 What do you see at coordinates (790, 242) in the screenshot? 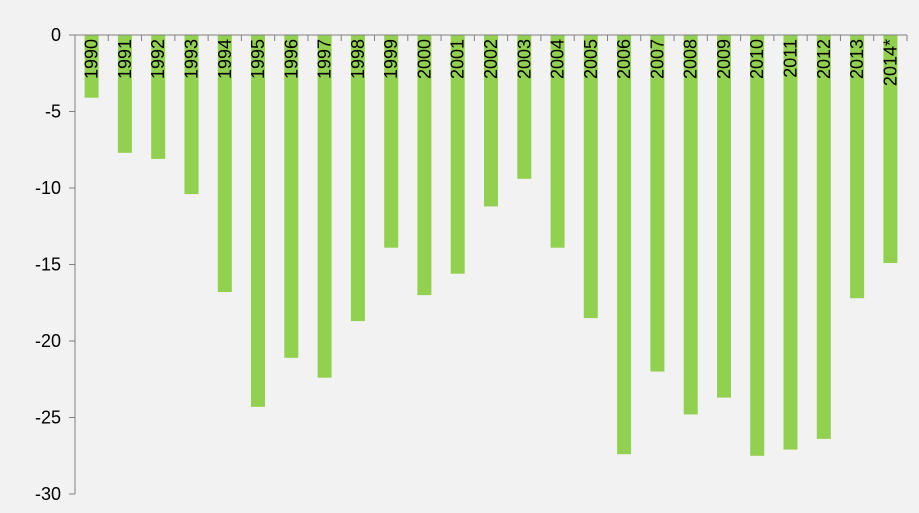
I see `bar-2011` at bounding box center [790, 242].